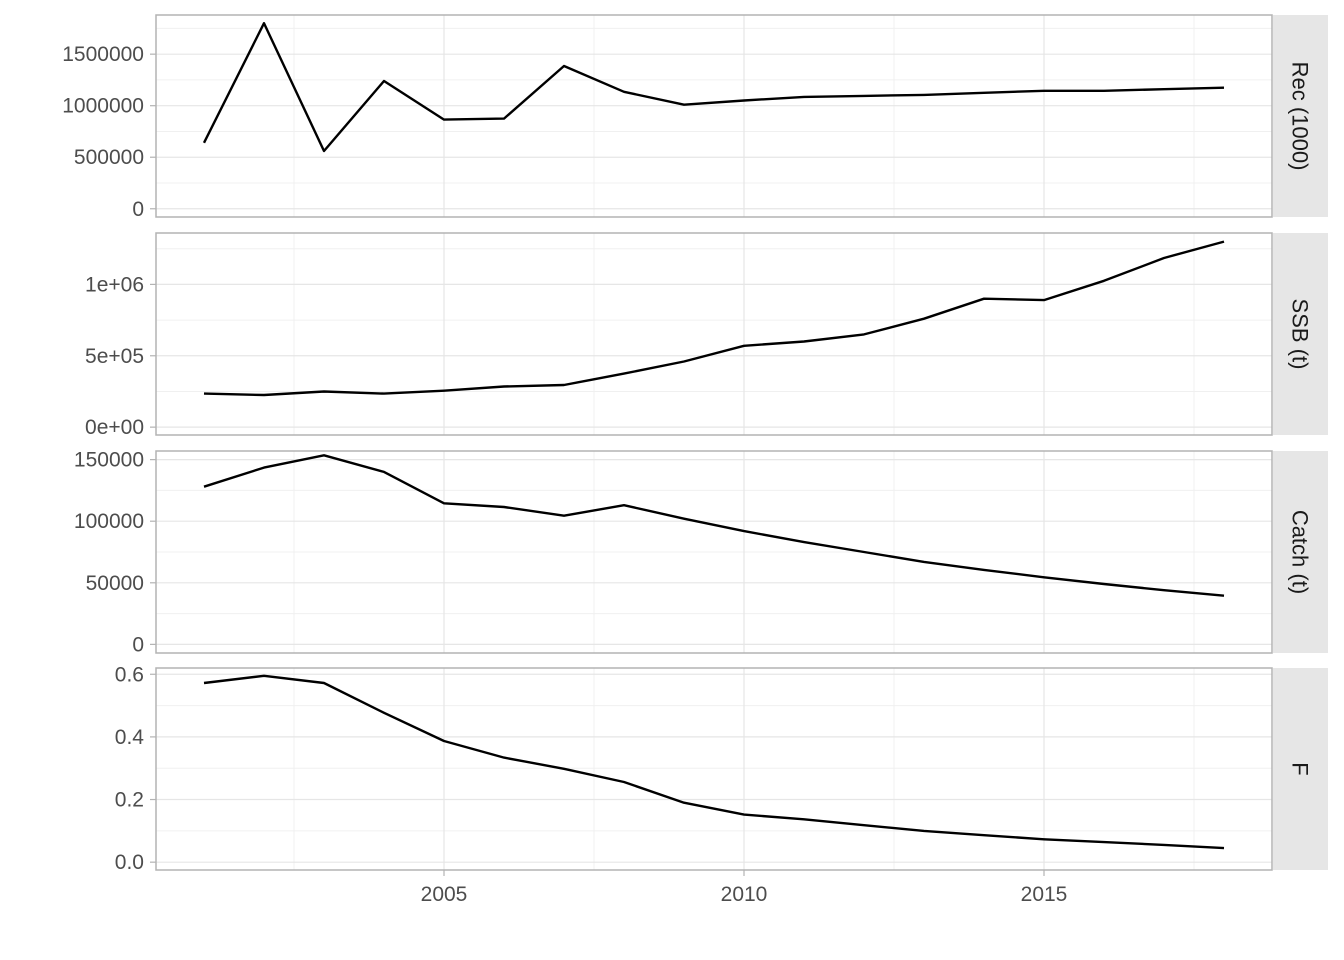 The image size is (1344, 960). I want to click on x-tick-label: 2010, so click(744, 894).